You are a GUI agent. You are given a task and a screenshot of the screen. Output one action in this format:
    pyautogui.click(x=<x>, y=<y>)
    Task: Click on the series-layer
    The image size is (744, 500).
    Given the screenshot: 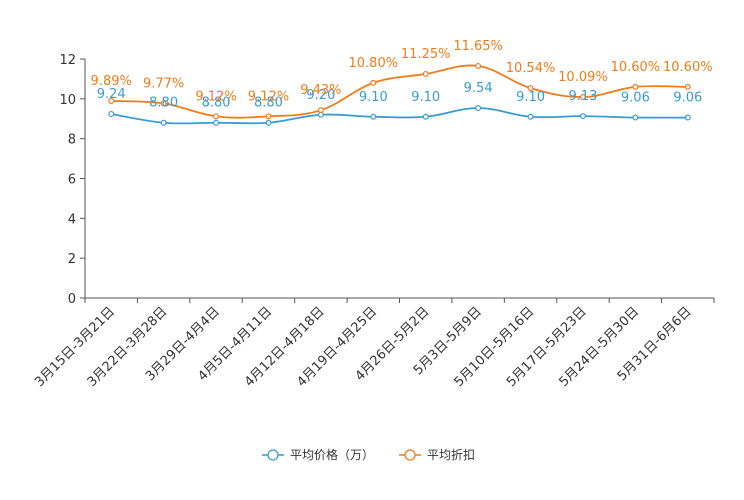 What is the action you would take?
    pyautogui.click(x=399, y=94)
    